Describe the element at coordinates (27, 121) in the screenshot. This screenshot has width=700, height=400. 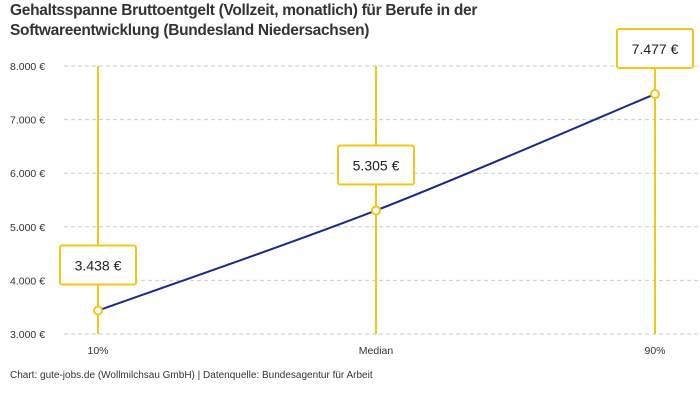
I see `y-tick-label: 7.000 €` at that location.